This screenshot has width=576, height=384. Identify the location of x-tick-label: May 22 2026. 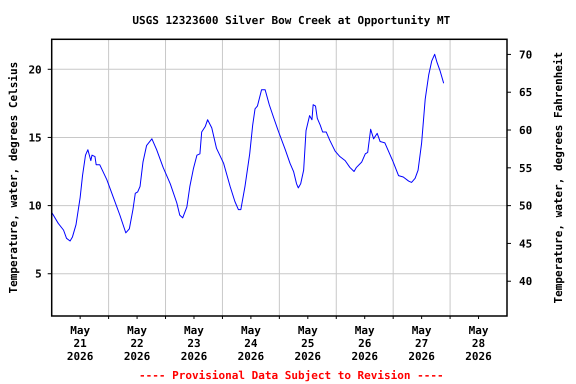
(137, 343).